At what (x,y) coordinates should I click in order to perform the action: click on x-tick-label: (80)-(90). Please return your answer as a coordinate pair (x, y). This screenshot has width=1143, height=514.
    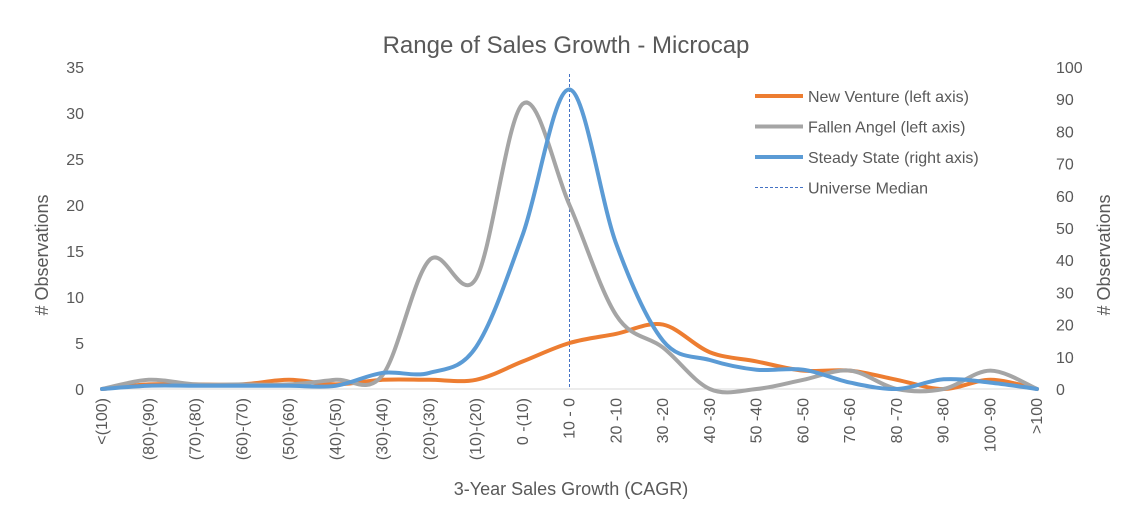
    Looking at the image, I should click on (149, 429).